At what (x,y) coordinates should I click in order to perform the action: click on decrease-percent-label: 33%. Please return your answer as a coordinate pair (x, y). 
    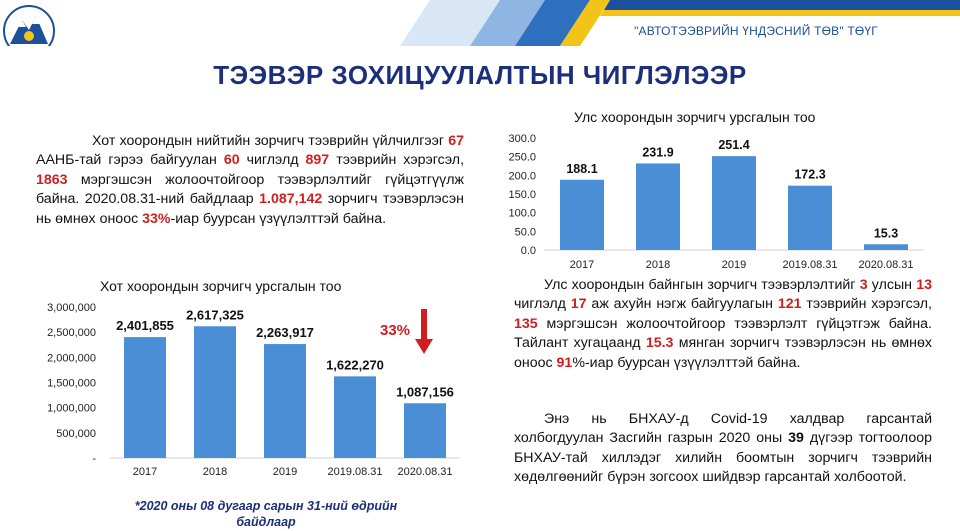
    Looking at the image, I should click on (395, 330).